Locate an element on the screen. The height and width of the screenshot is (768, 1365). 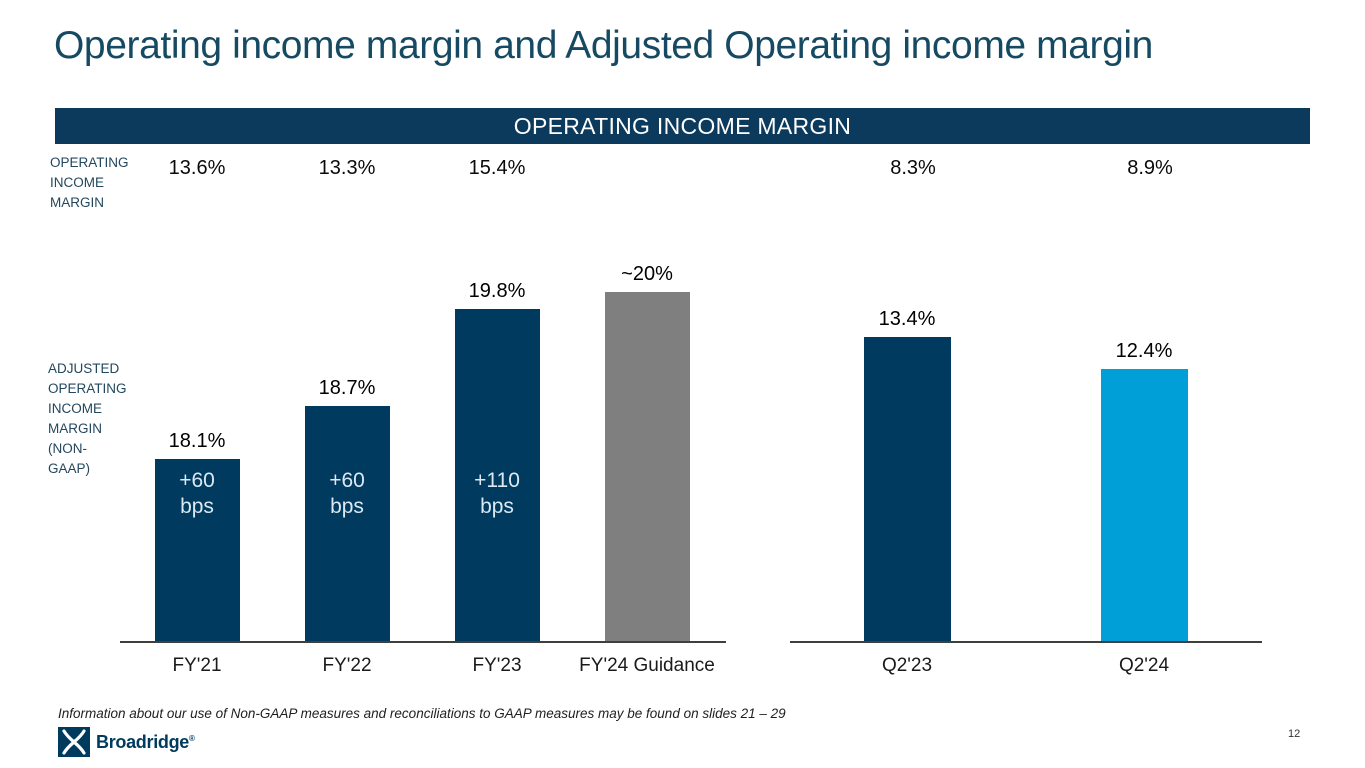
bar-value-label-fy-21: 18.1% is located at coordinates (197, 441).